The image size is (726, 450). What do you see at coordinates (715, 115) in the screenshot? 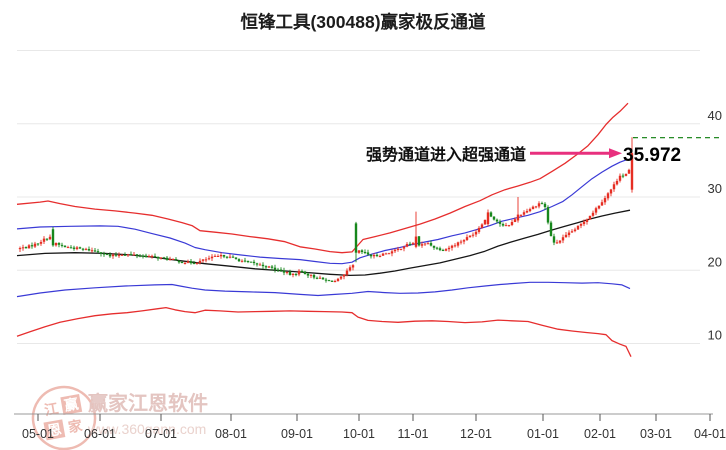
I see `y-axis-label: 40` at bounding box center [715, 115].